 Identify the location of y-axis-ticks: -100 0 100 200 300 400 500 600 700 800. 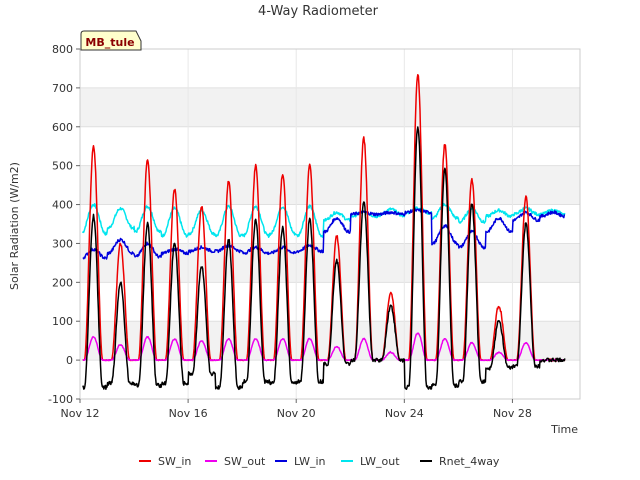
(64, 224).